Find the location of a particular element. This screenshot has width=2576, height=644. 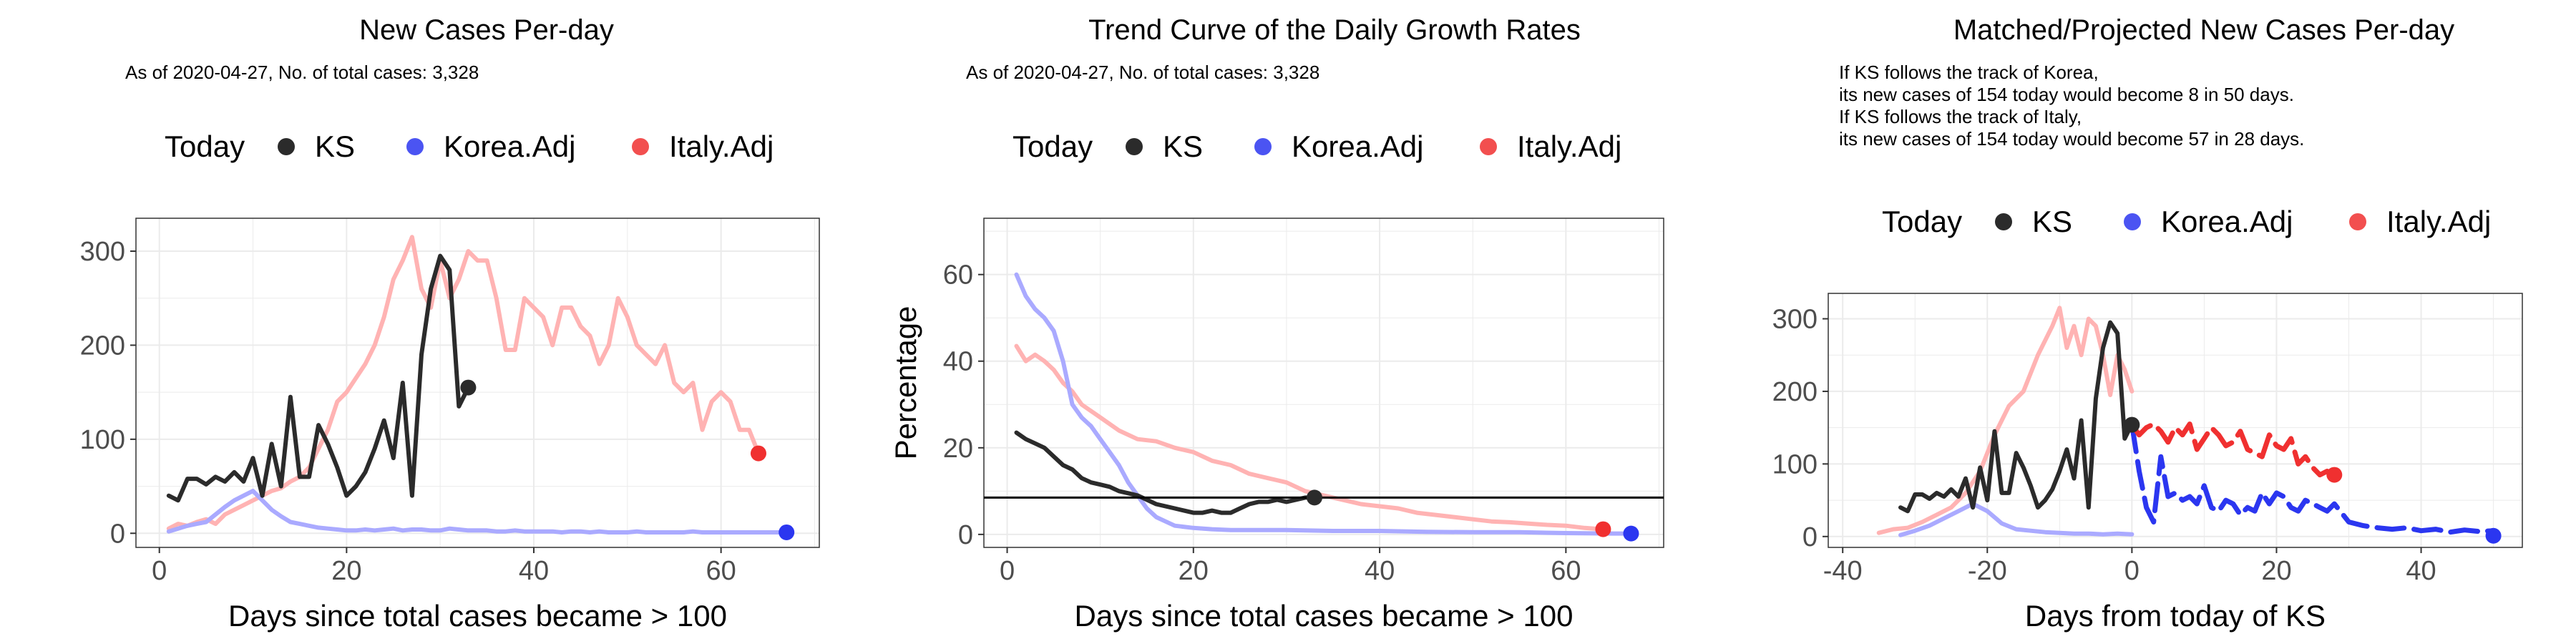

series-line-korea_proj is located at coordinates (2313, 478).